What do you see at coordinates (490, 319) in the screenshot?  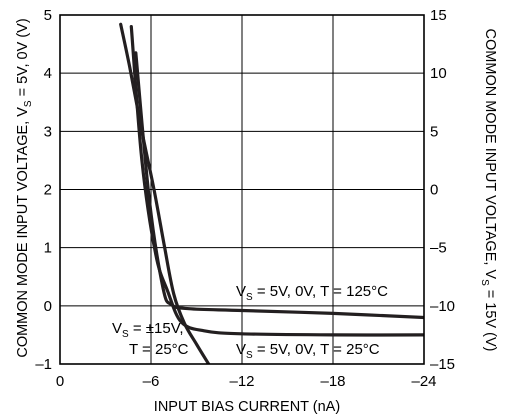 I see `y-right-label-post: = 15V (V)` at bounding box center [490, 319].